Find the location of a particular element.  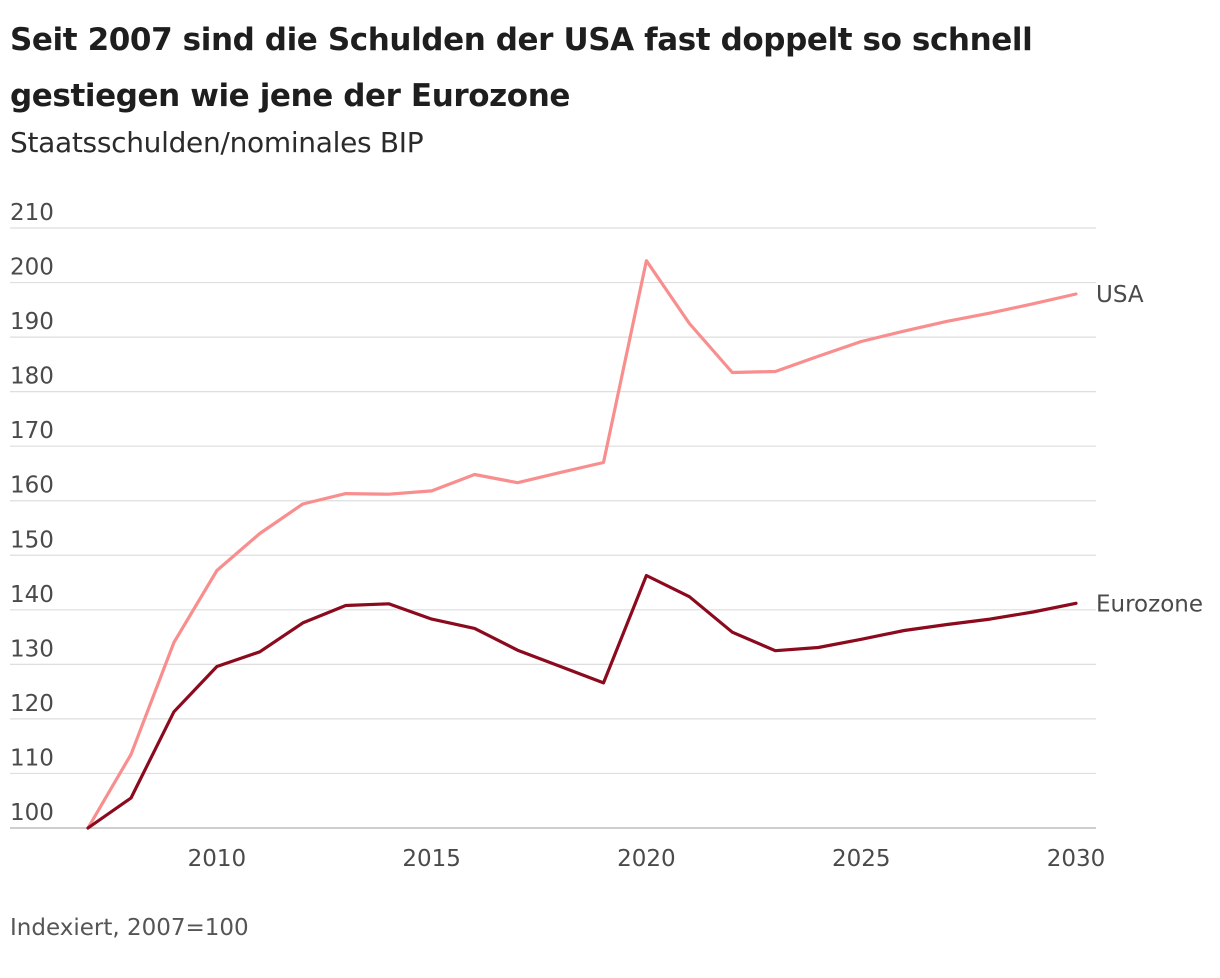

footnote: Indexiert, 2007=100 is located at coordinates (129, 928).